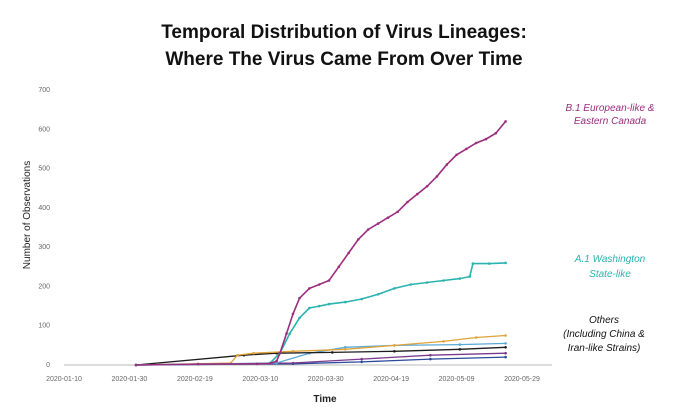 Image resolution: width=688 pixels, height=411 pixels. I want to click on y-tick-label: 100, so click(44, 326).